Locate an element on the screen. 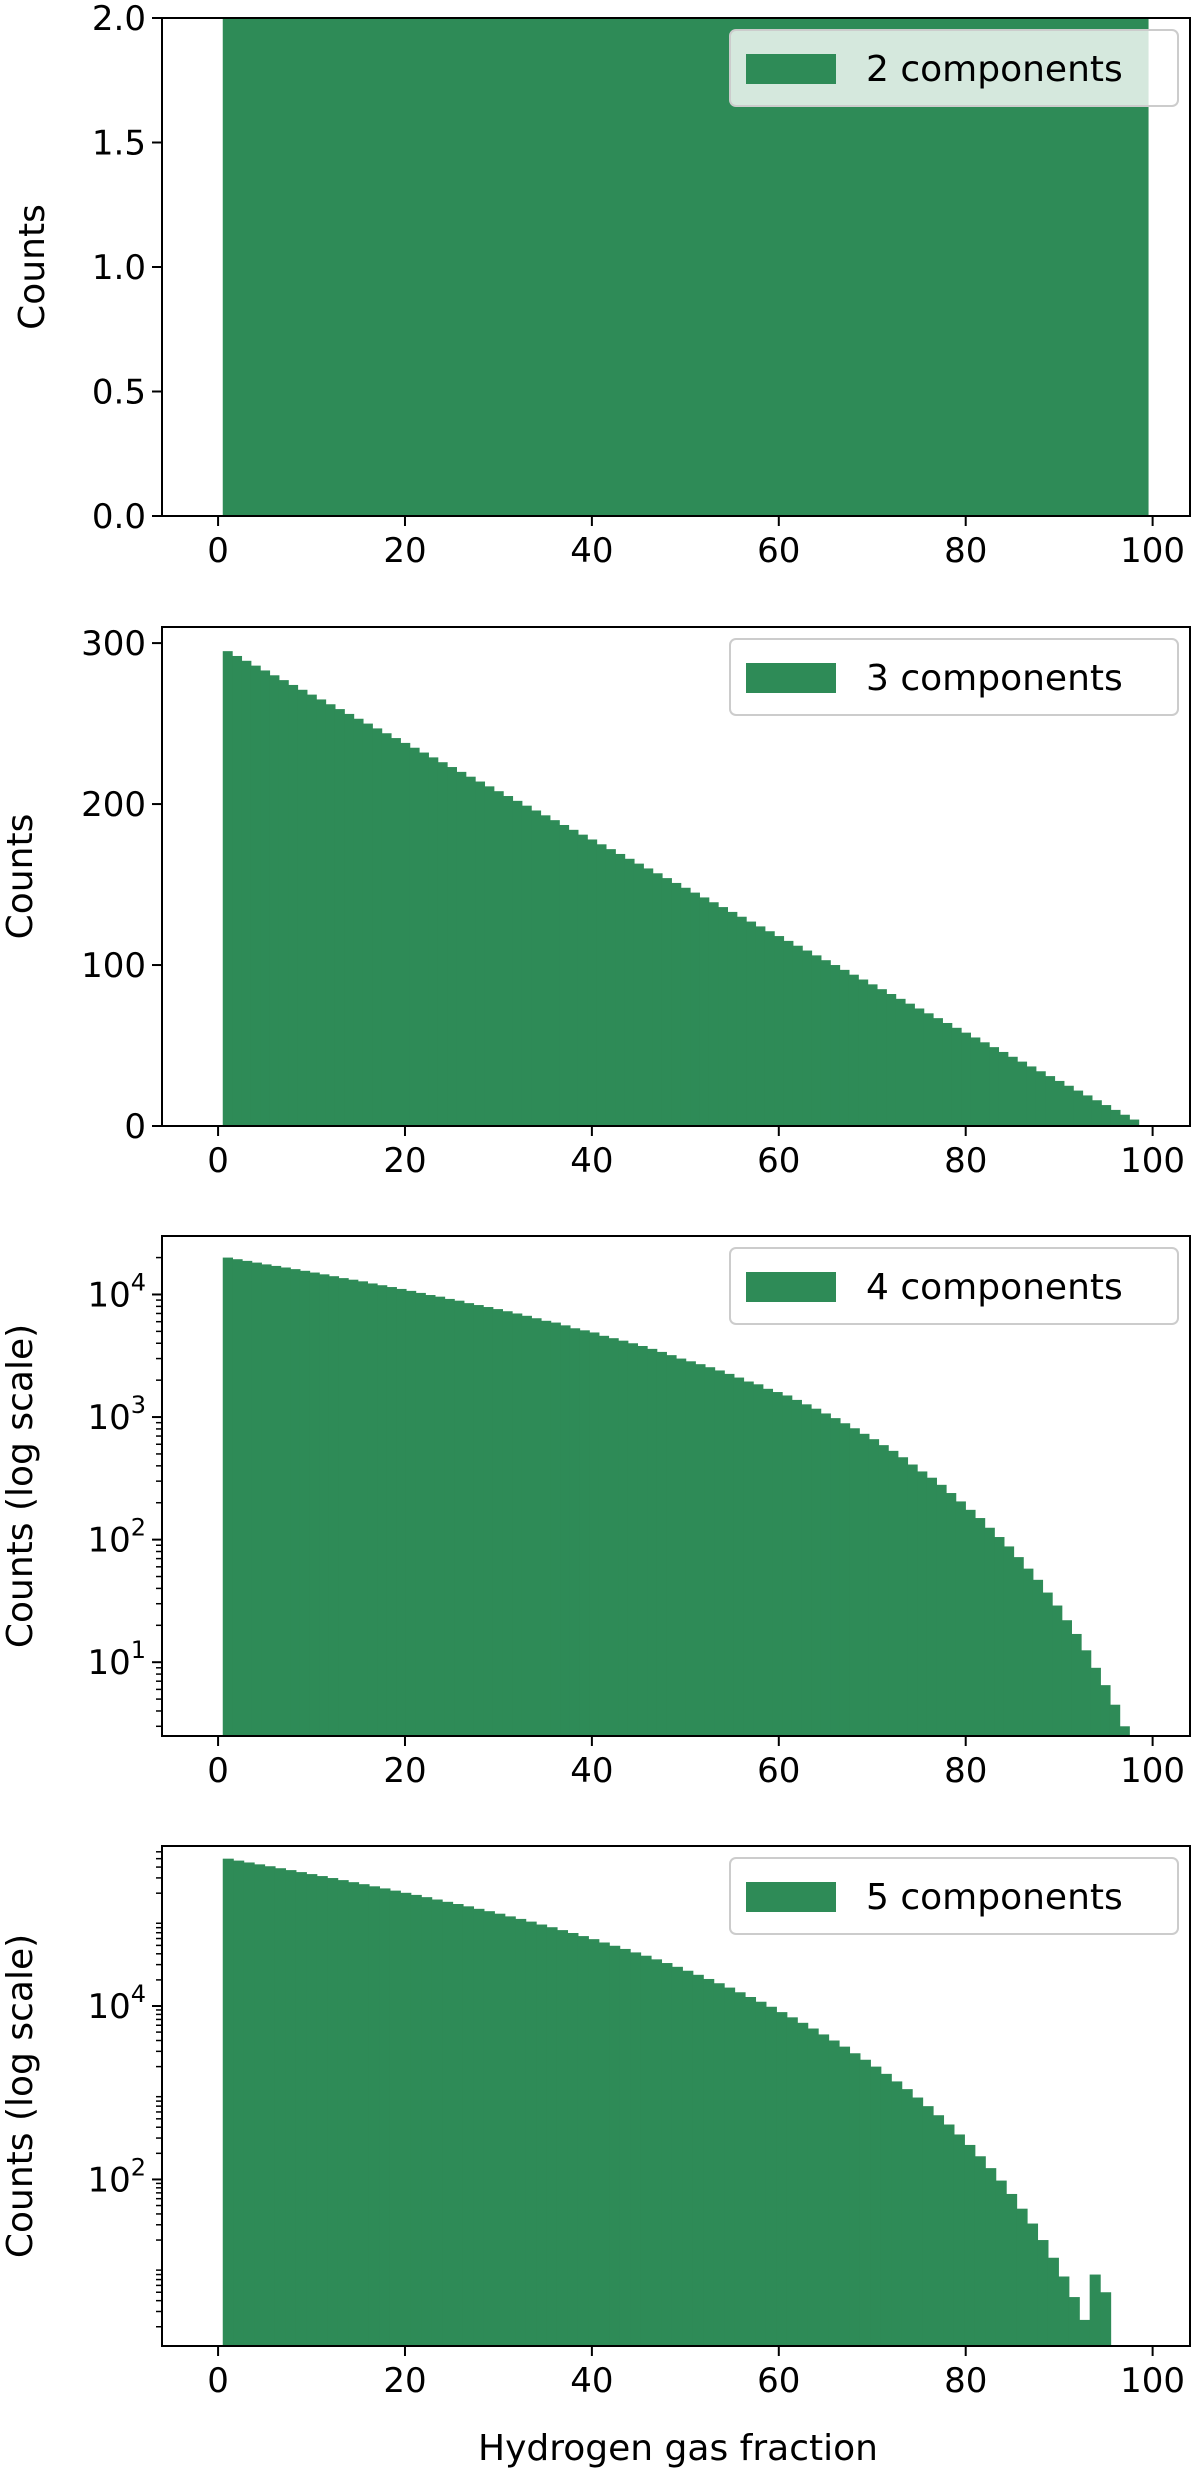  legend: 3 components is located at coordinates (954, 677).